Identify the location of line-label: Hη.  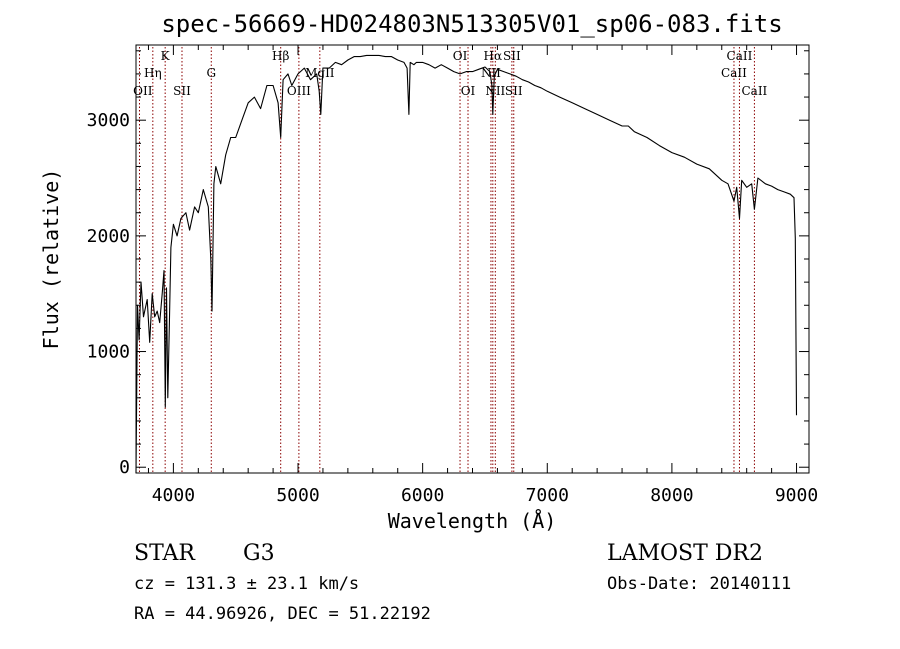
(153, 73).